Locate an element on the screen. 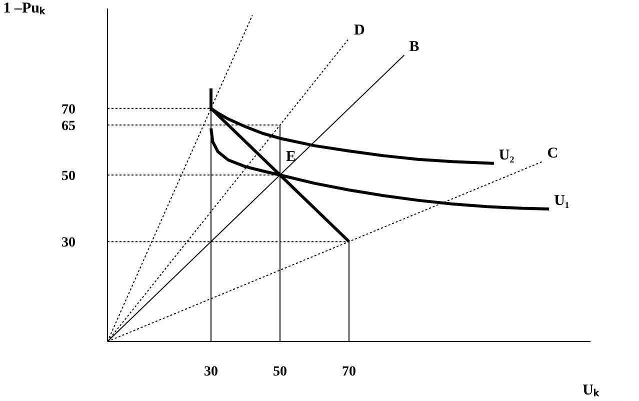  annotation: E is located at coordinates (291, 157).